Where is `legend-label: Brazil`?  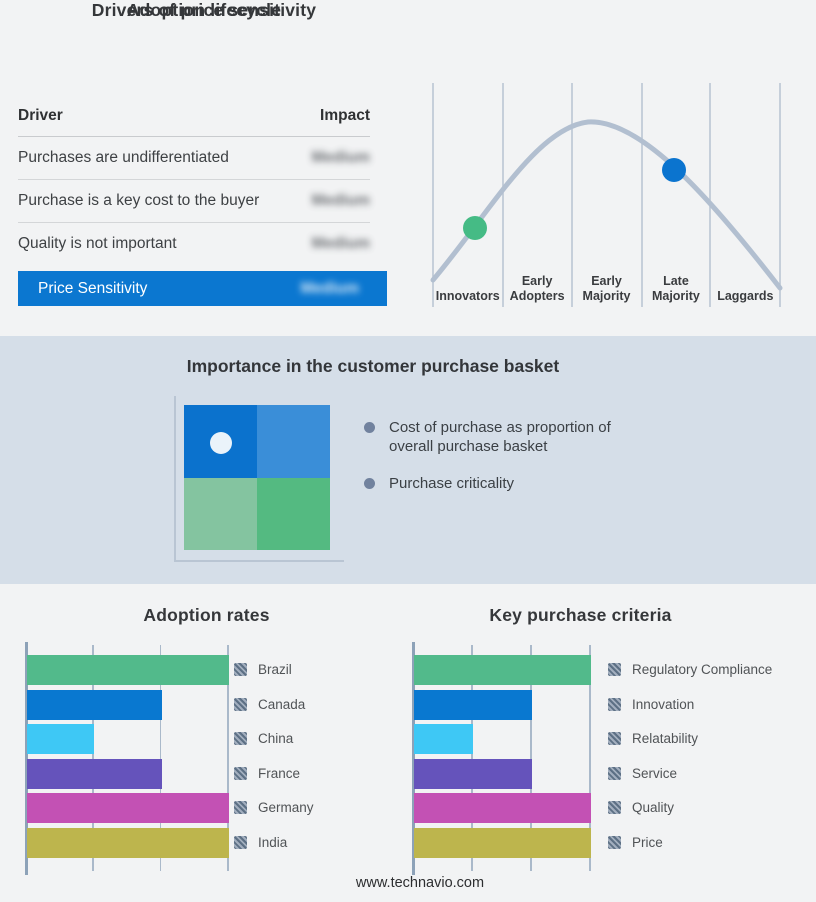 legend-label: Brazil is located at coordinates (275, 669).